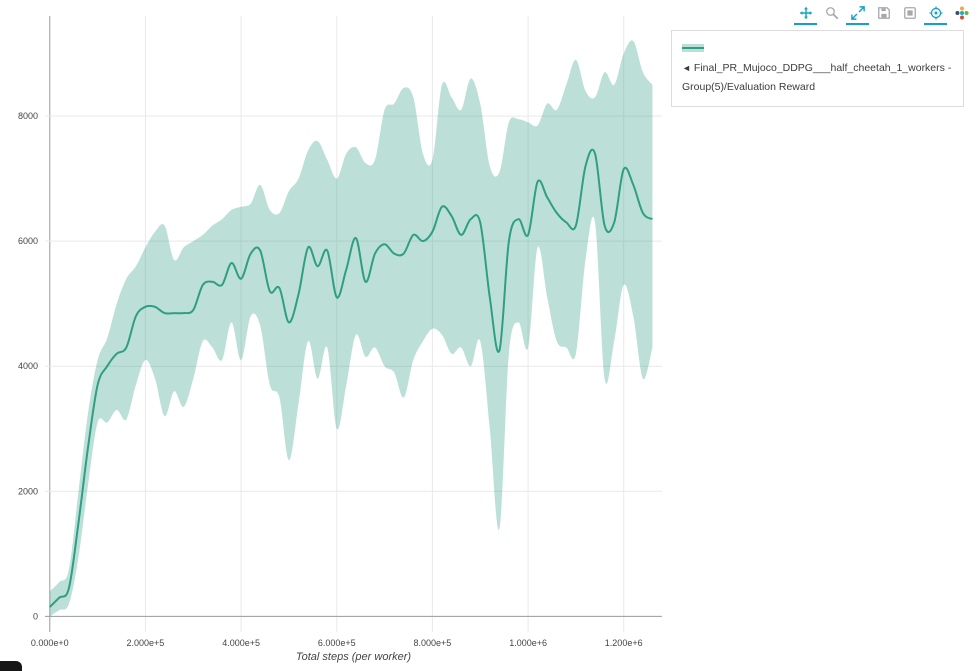  I want to click on hover-closest-icon, so click(935, 14).